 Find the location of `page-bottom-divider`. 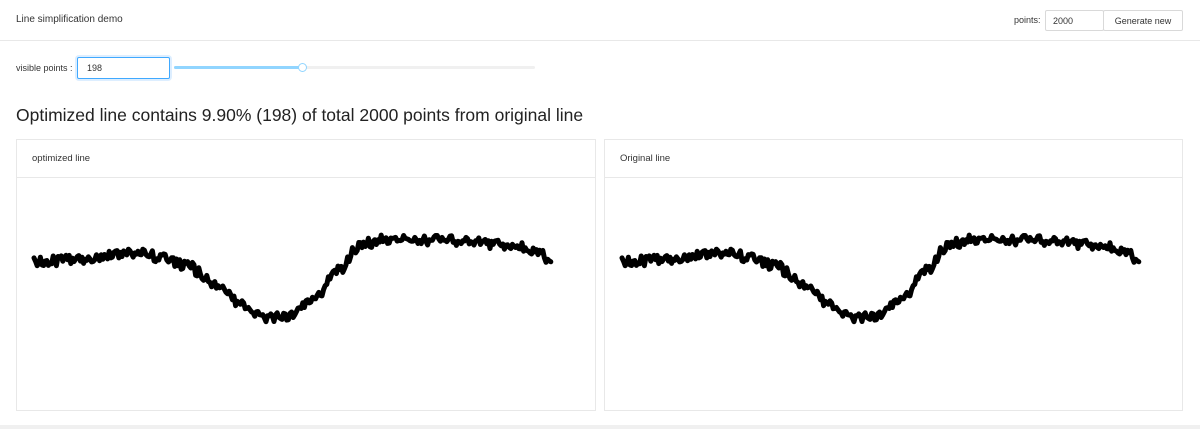

page-bottom-divider is located at coordinates (600, 427).